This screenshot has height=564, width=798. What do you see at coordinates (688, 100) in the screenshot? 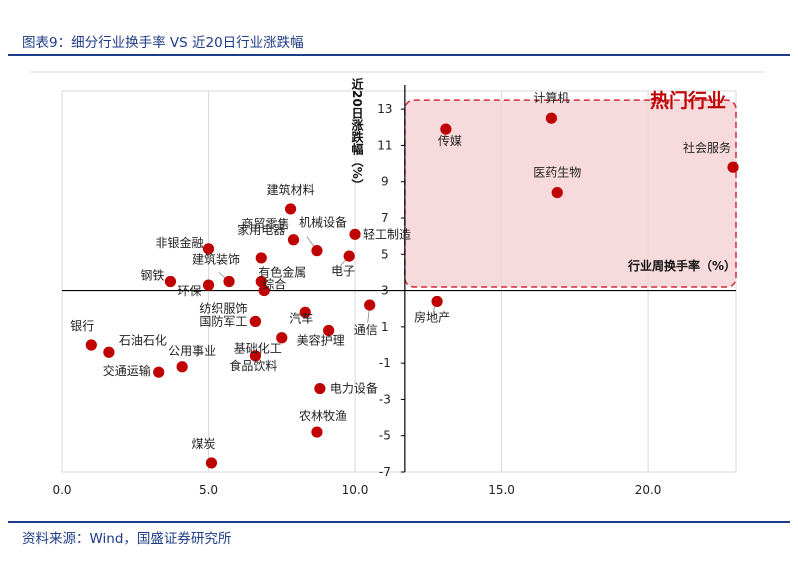
I see `hot-industry-label: 热门行业` at bounding box center [688, 100].